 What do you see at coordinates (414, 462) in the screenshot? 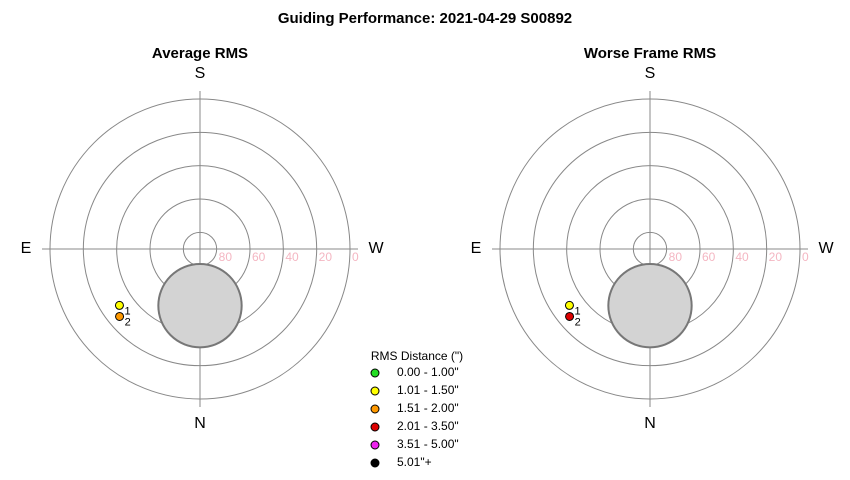
I see `legend-label: 5.01"+` at bounding box center [414, 462].